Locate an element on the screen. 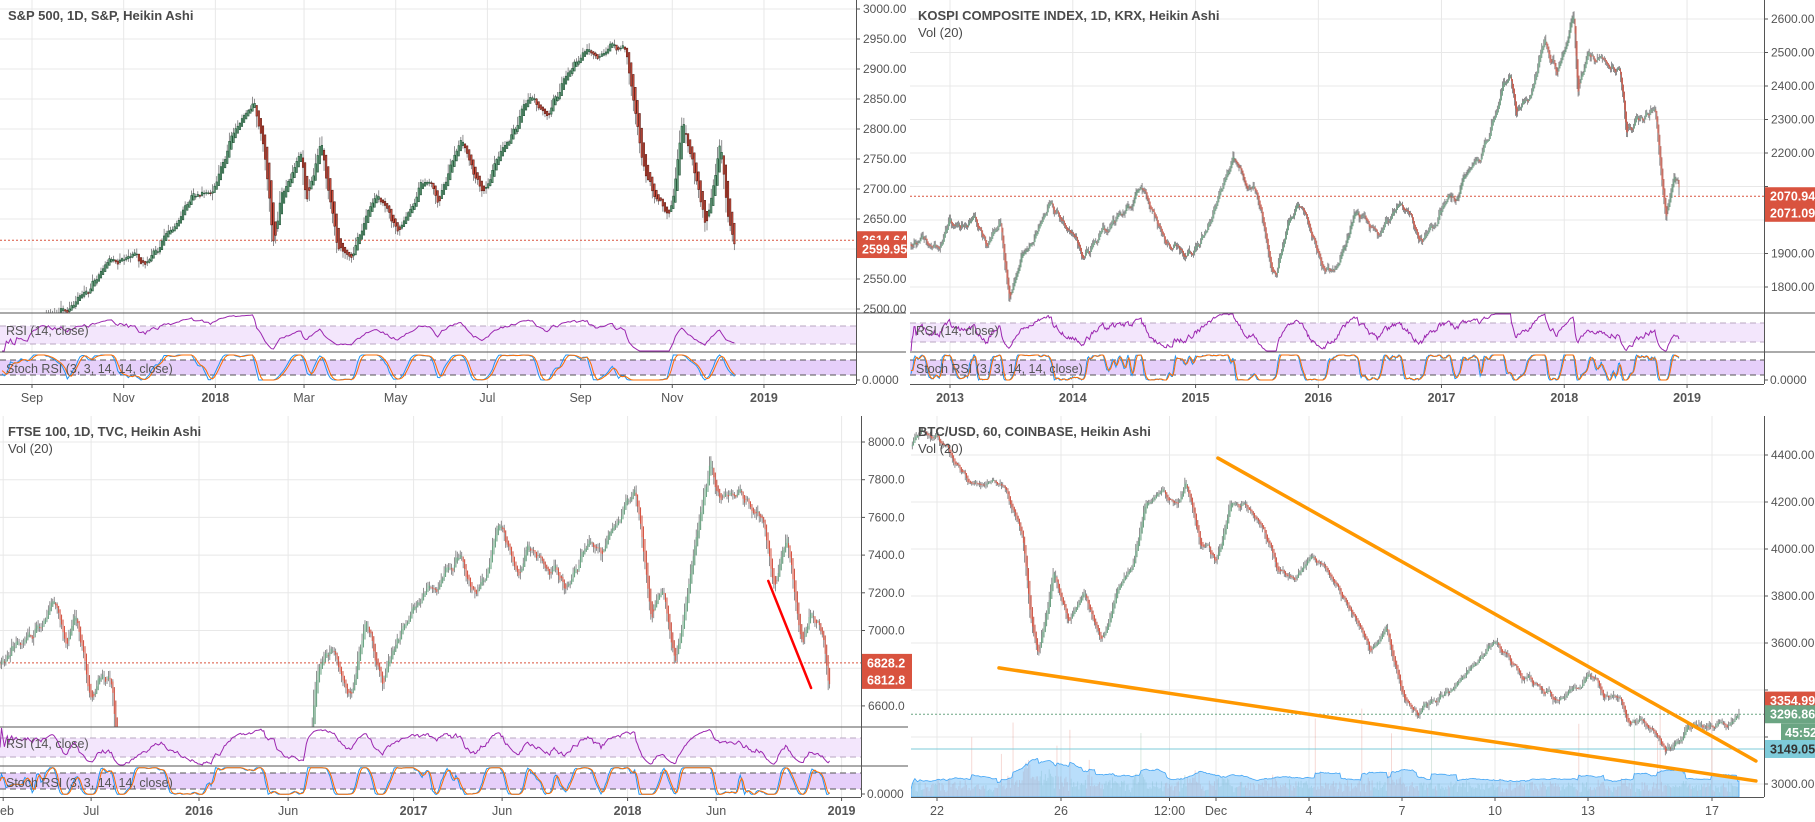 This screenshot has height=822, width=1815. trend-line is located at coordinates (790, 634).